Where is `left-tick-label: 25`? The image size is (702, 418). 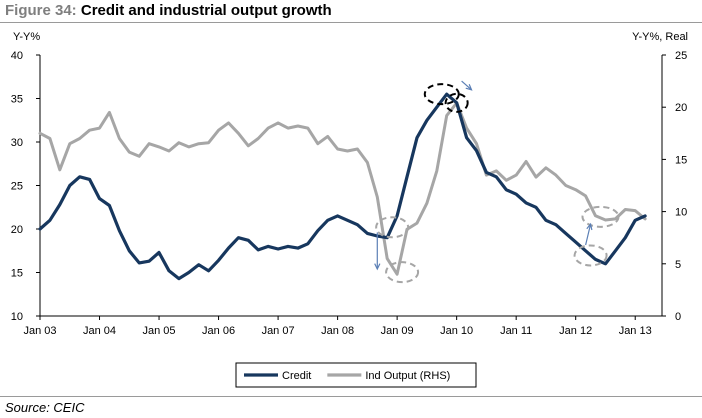 left-tick-label: 25 is located at coordinates (17, 187).